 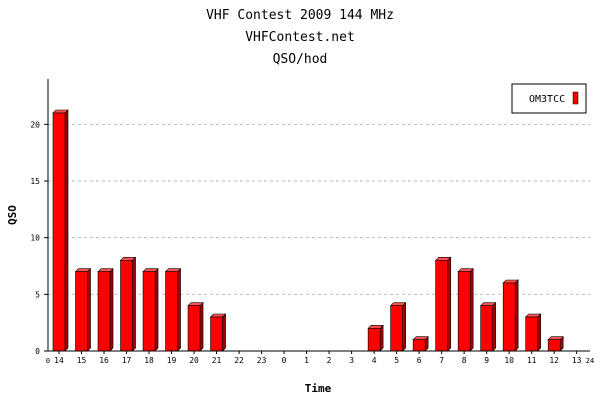 What do you see at coordinates (419, 360) in the screenshot?
I see `x-tick-label: 6` at bounding box center [419, 360].